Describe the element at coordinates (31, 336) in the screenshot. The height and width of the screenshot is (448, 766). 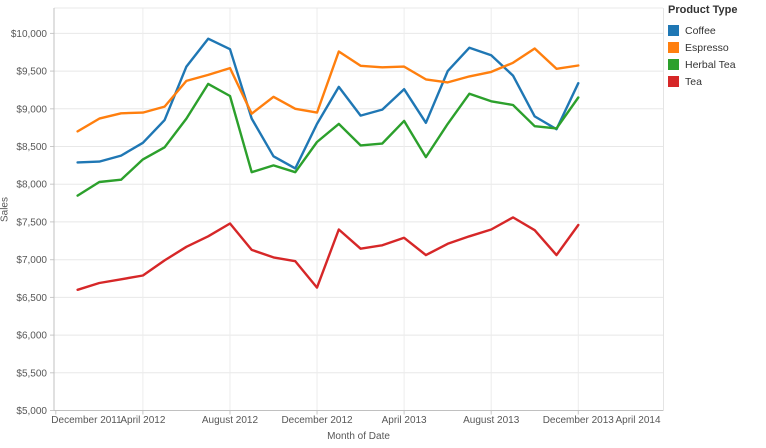
I see `y-tick-label: $6,000` at that location.